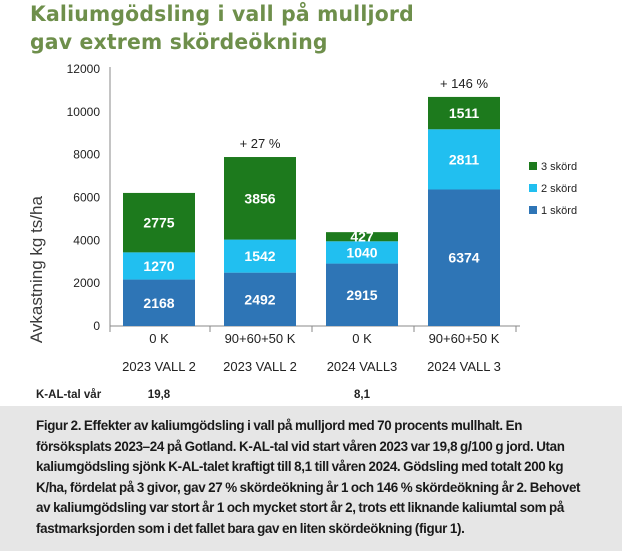 The image size is (622, 551). I want to click on y-tick-label: 4000, so click(86, 240).